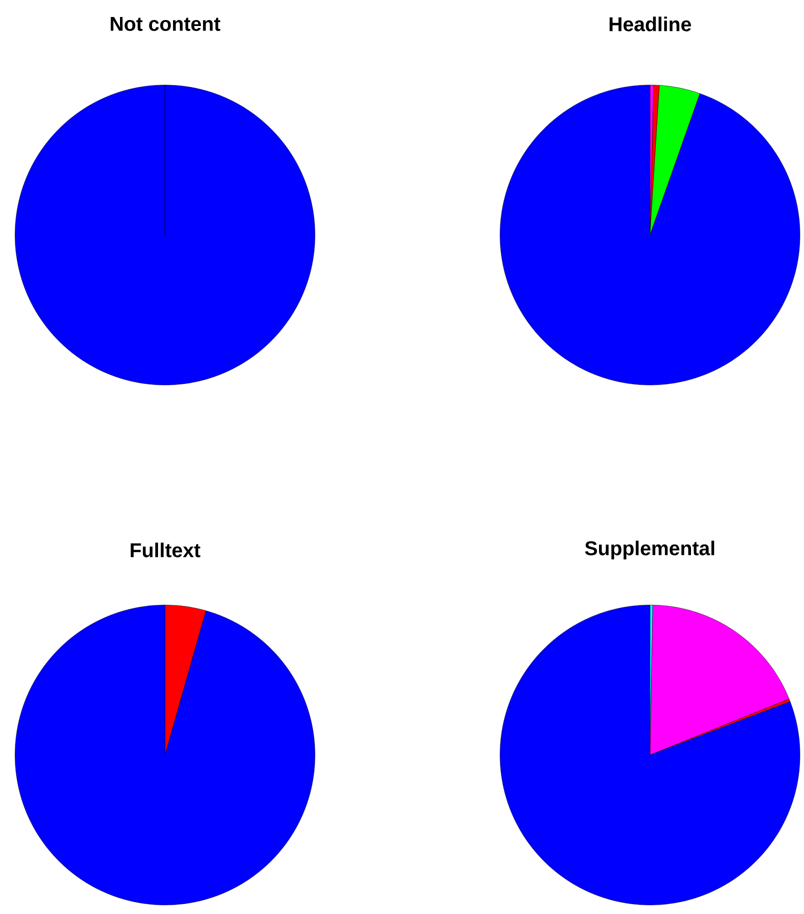  What do you see at coordinates (650, 24) in the screenshot?
I see `chart-title: Headline` at bounding box center [650, 24].